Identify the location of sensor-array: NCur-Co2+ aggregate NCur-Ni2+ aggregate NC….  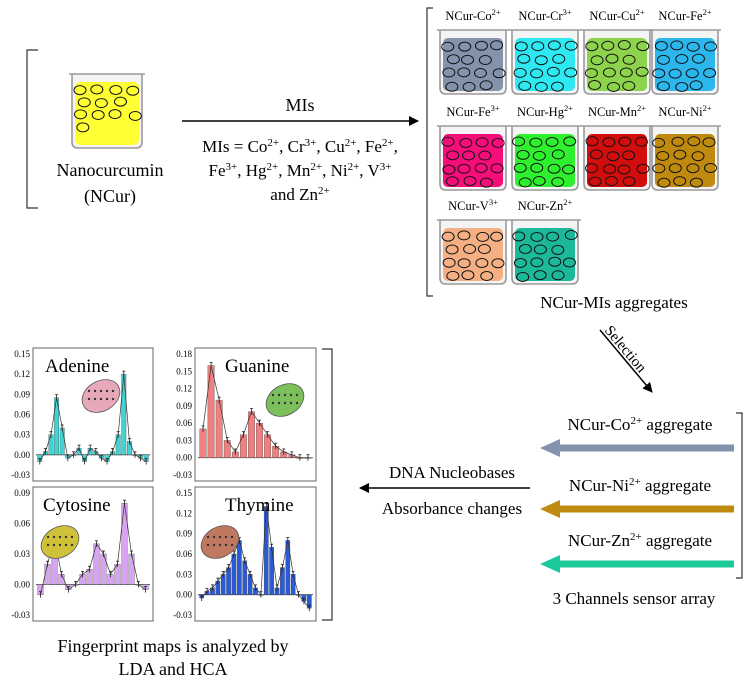
(637, 494).